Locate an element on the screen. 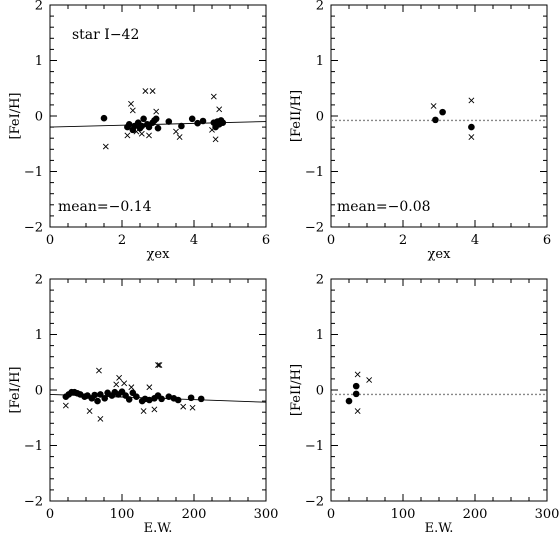 The height and width of the screenshot is (535, 560). x-tick-label: 100 is located at coordinates (403, 514).